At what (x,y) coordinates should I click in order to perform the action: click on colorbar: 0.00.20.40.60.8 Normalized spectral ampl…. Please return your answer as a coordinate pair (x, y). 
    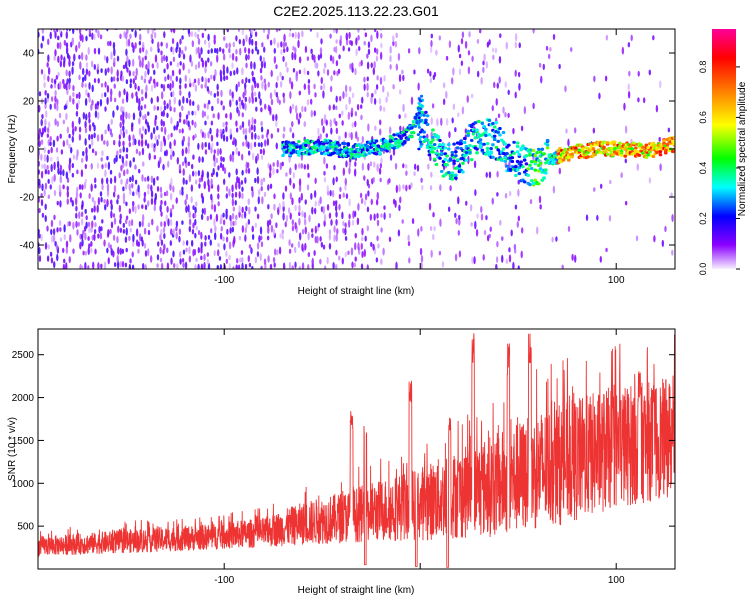
    Looking at the image, I should click on (723, 152).